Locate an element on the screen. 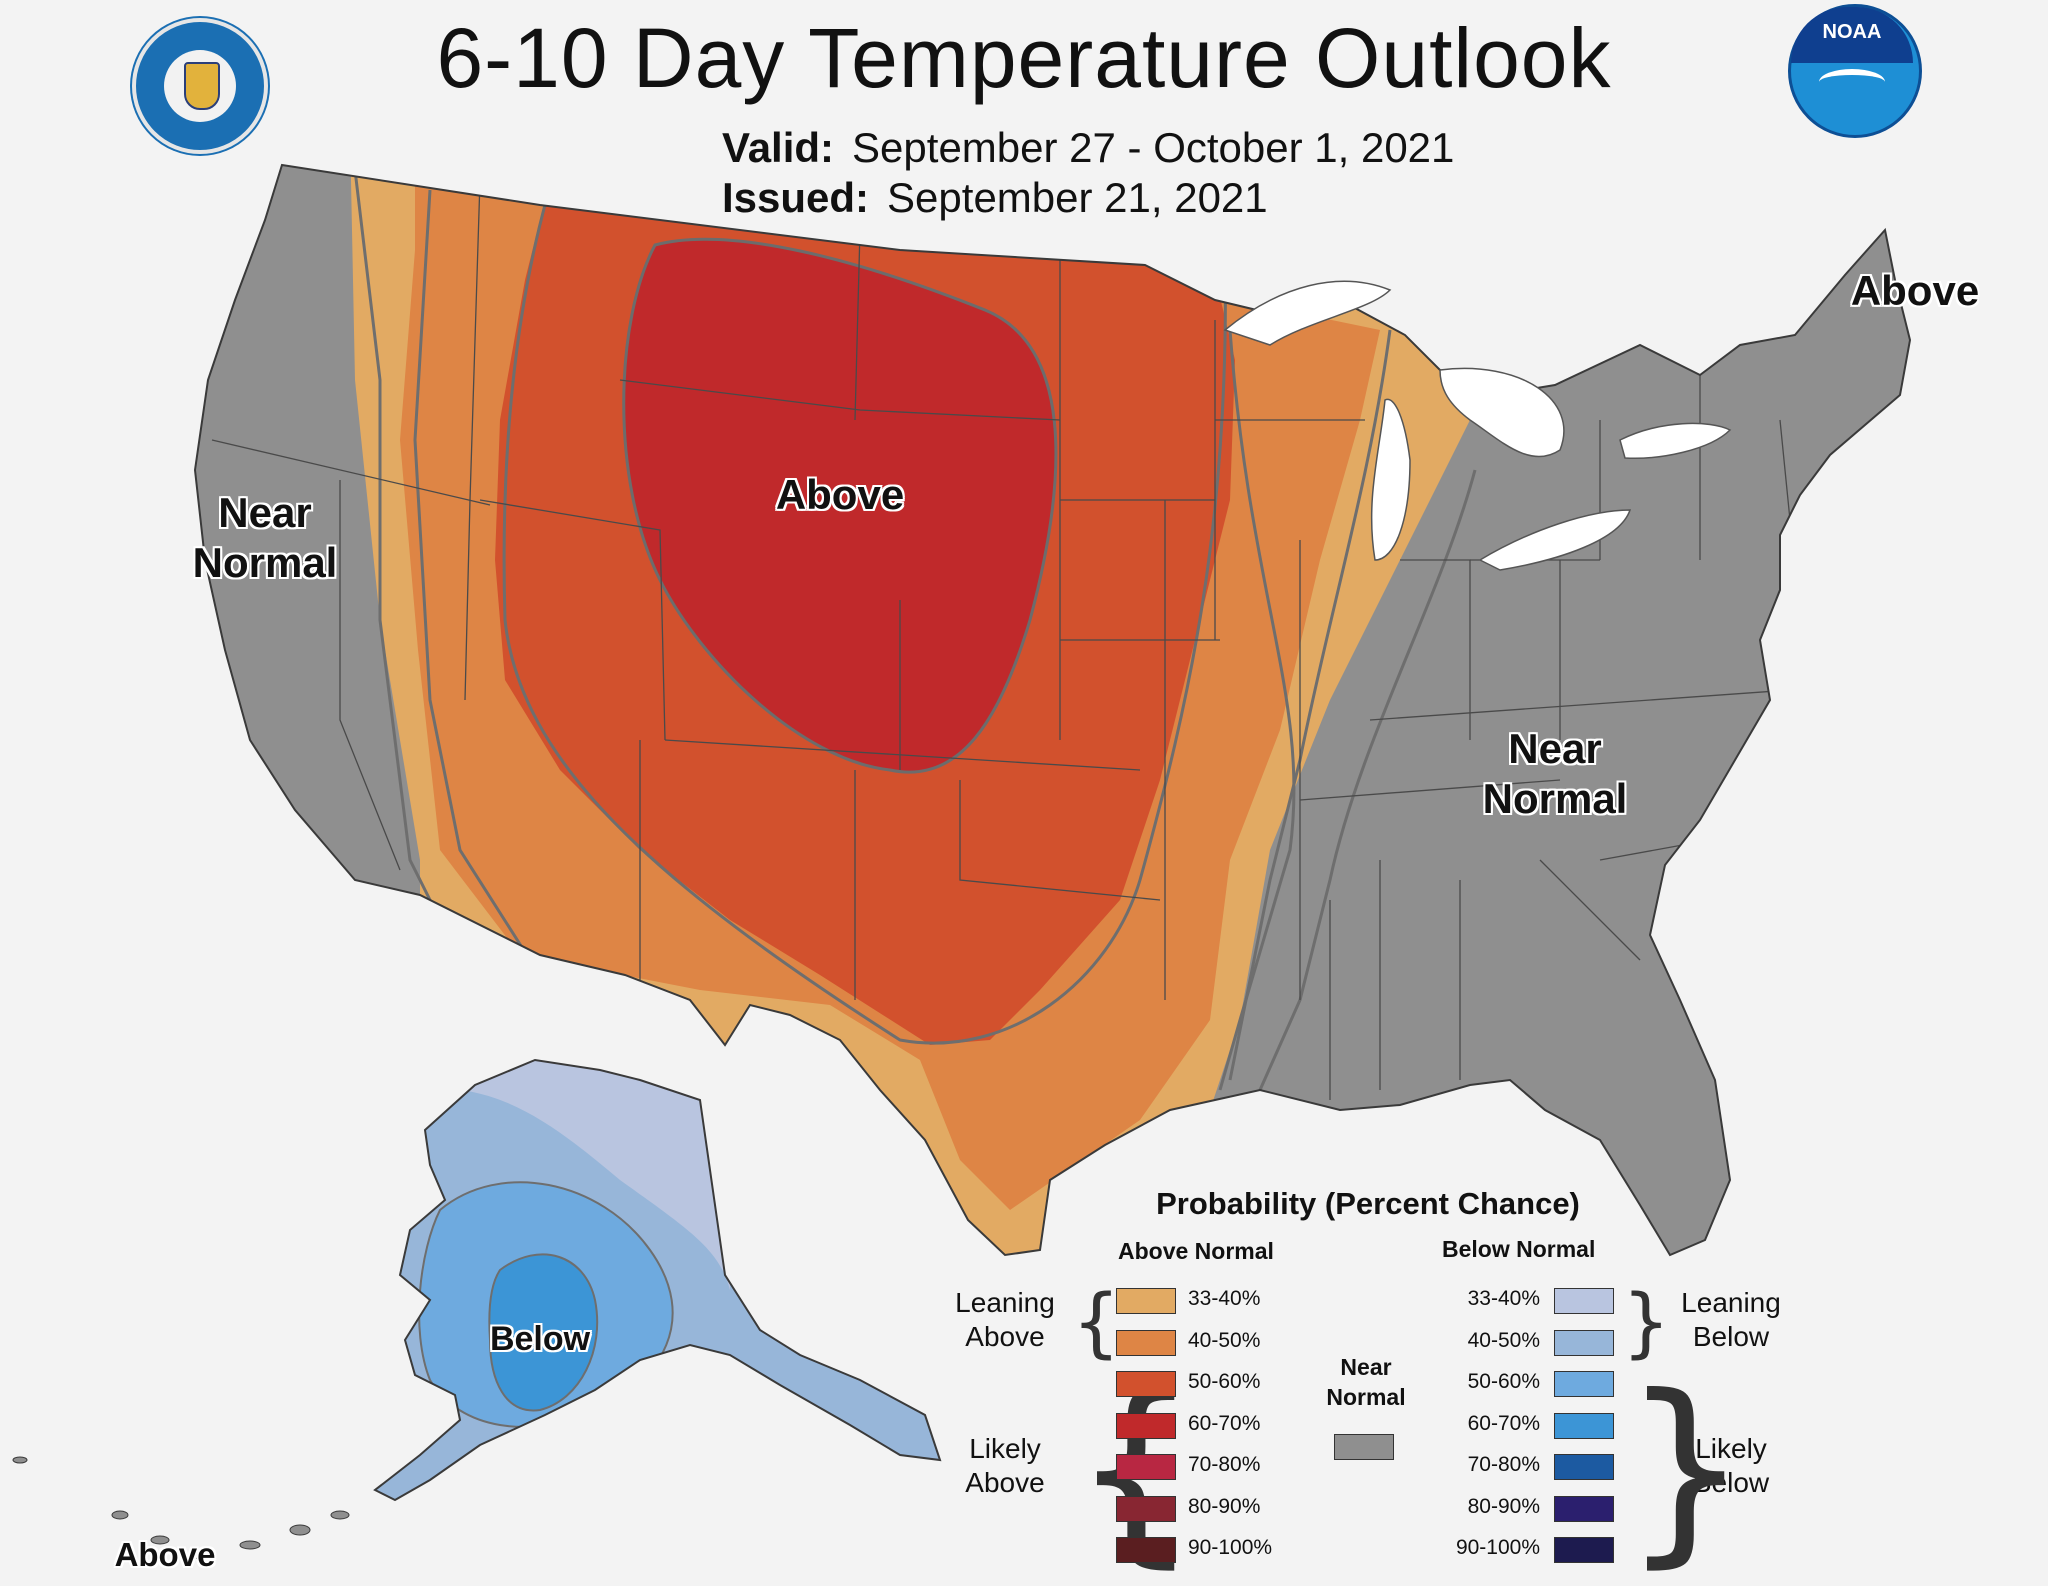 The image size is (2048, 1586). above-60-70-zone is located at coordinates (840, 505).